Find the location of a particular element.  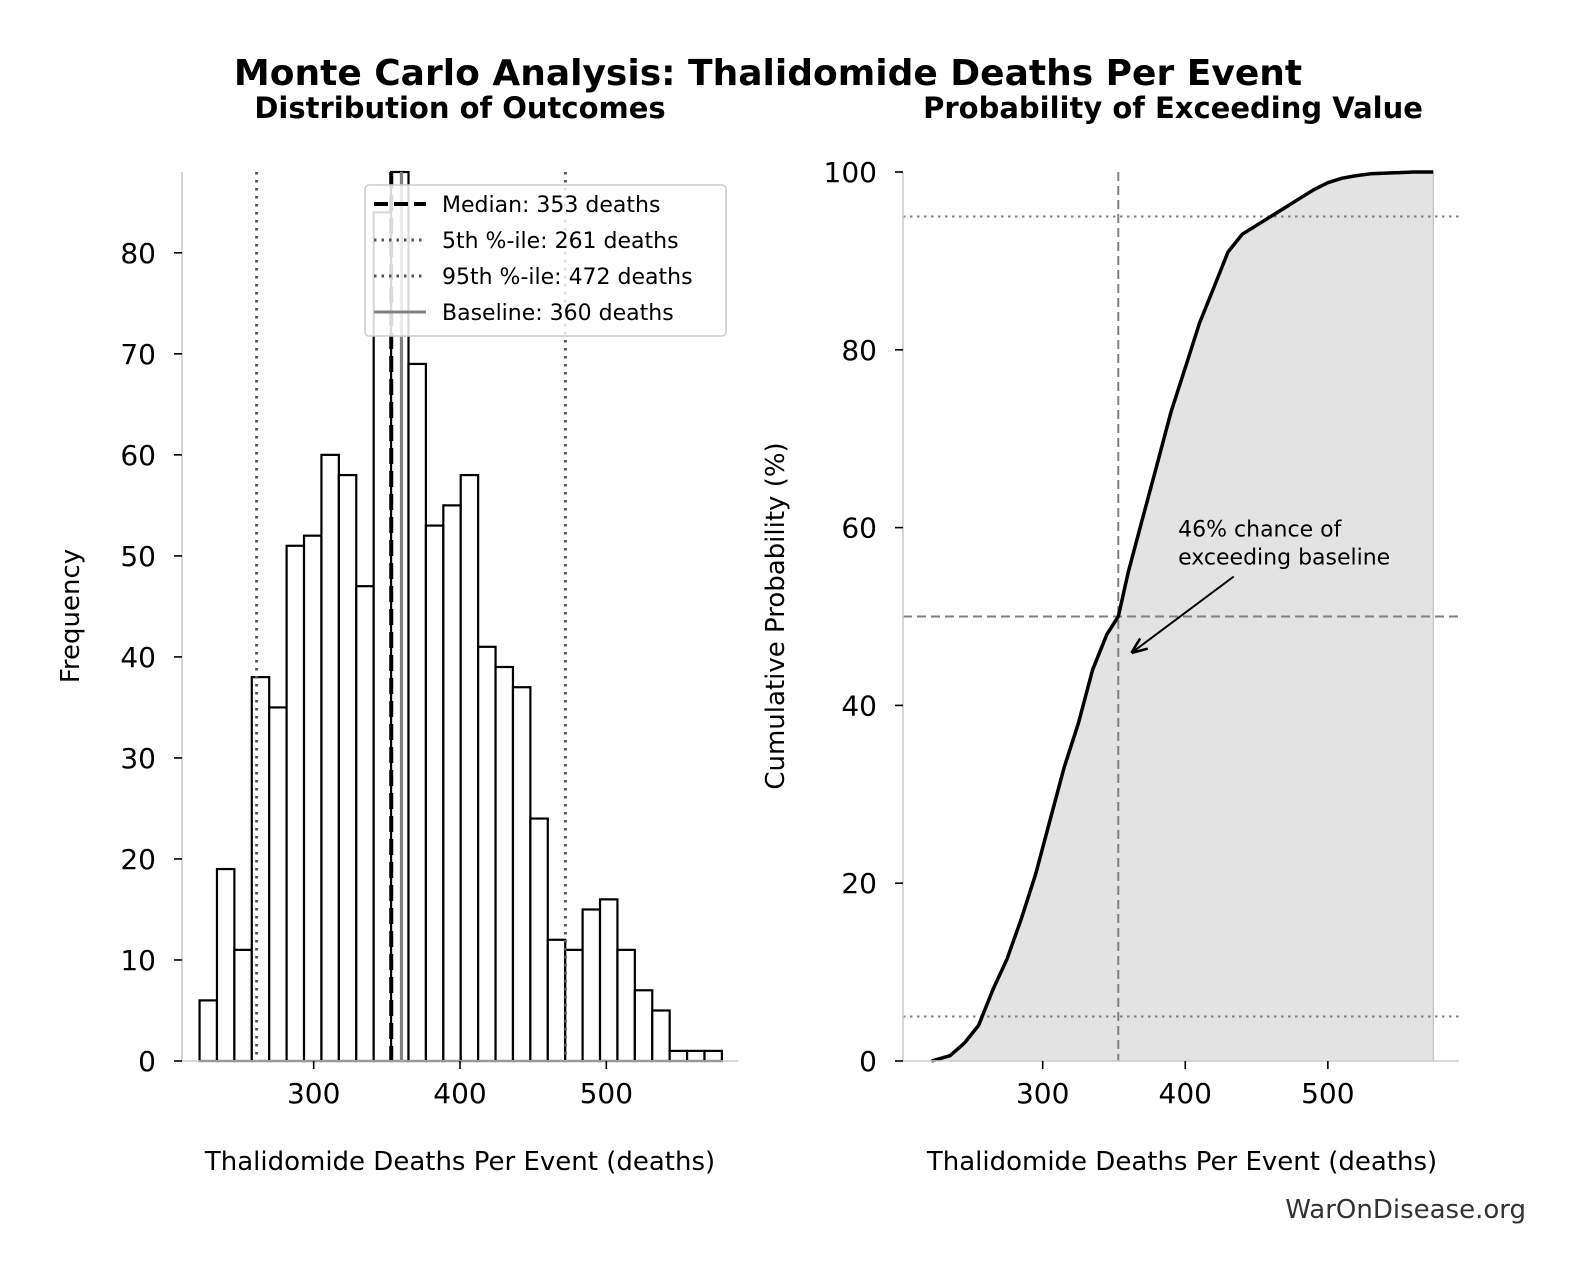

legend-baseline-label: Baseline: 360 deaths is located at coordinates (558, 313).